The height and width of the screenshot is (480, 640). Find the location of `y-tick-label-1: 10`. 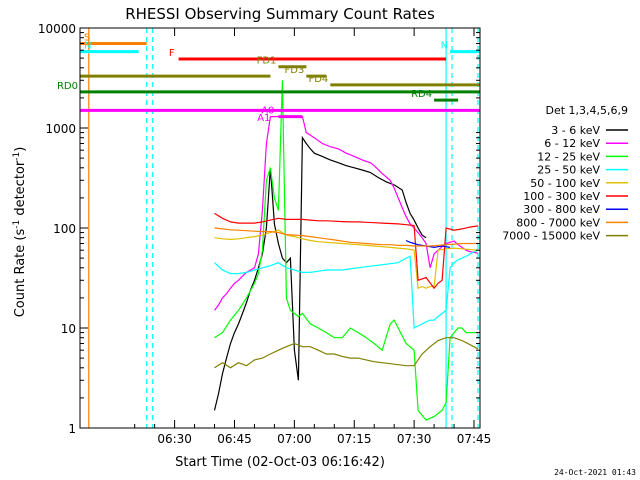

y-tick-label-1: 10 is located at coordinates (68, 329).